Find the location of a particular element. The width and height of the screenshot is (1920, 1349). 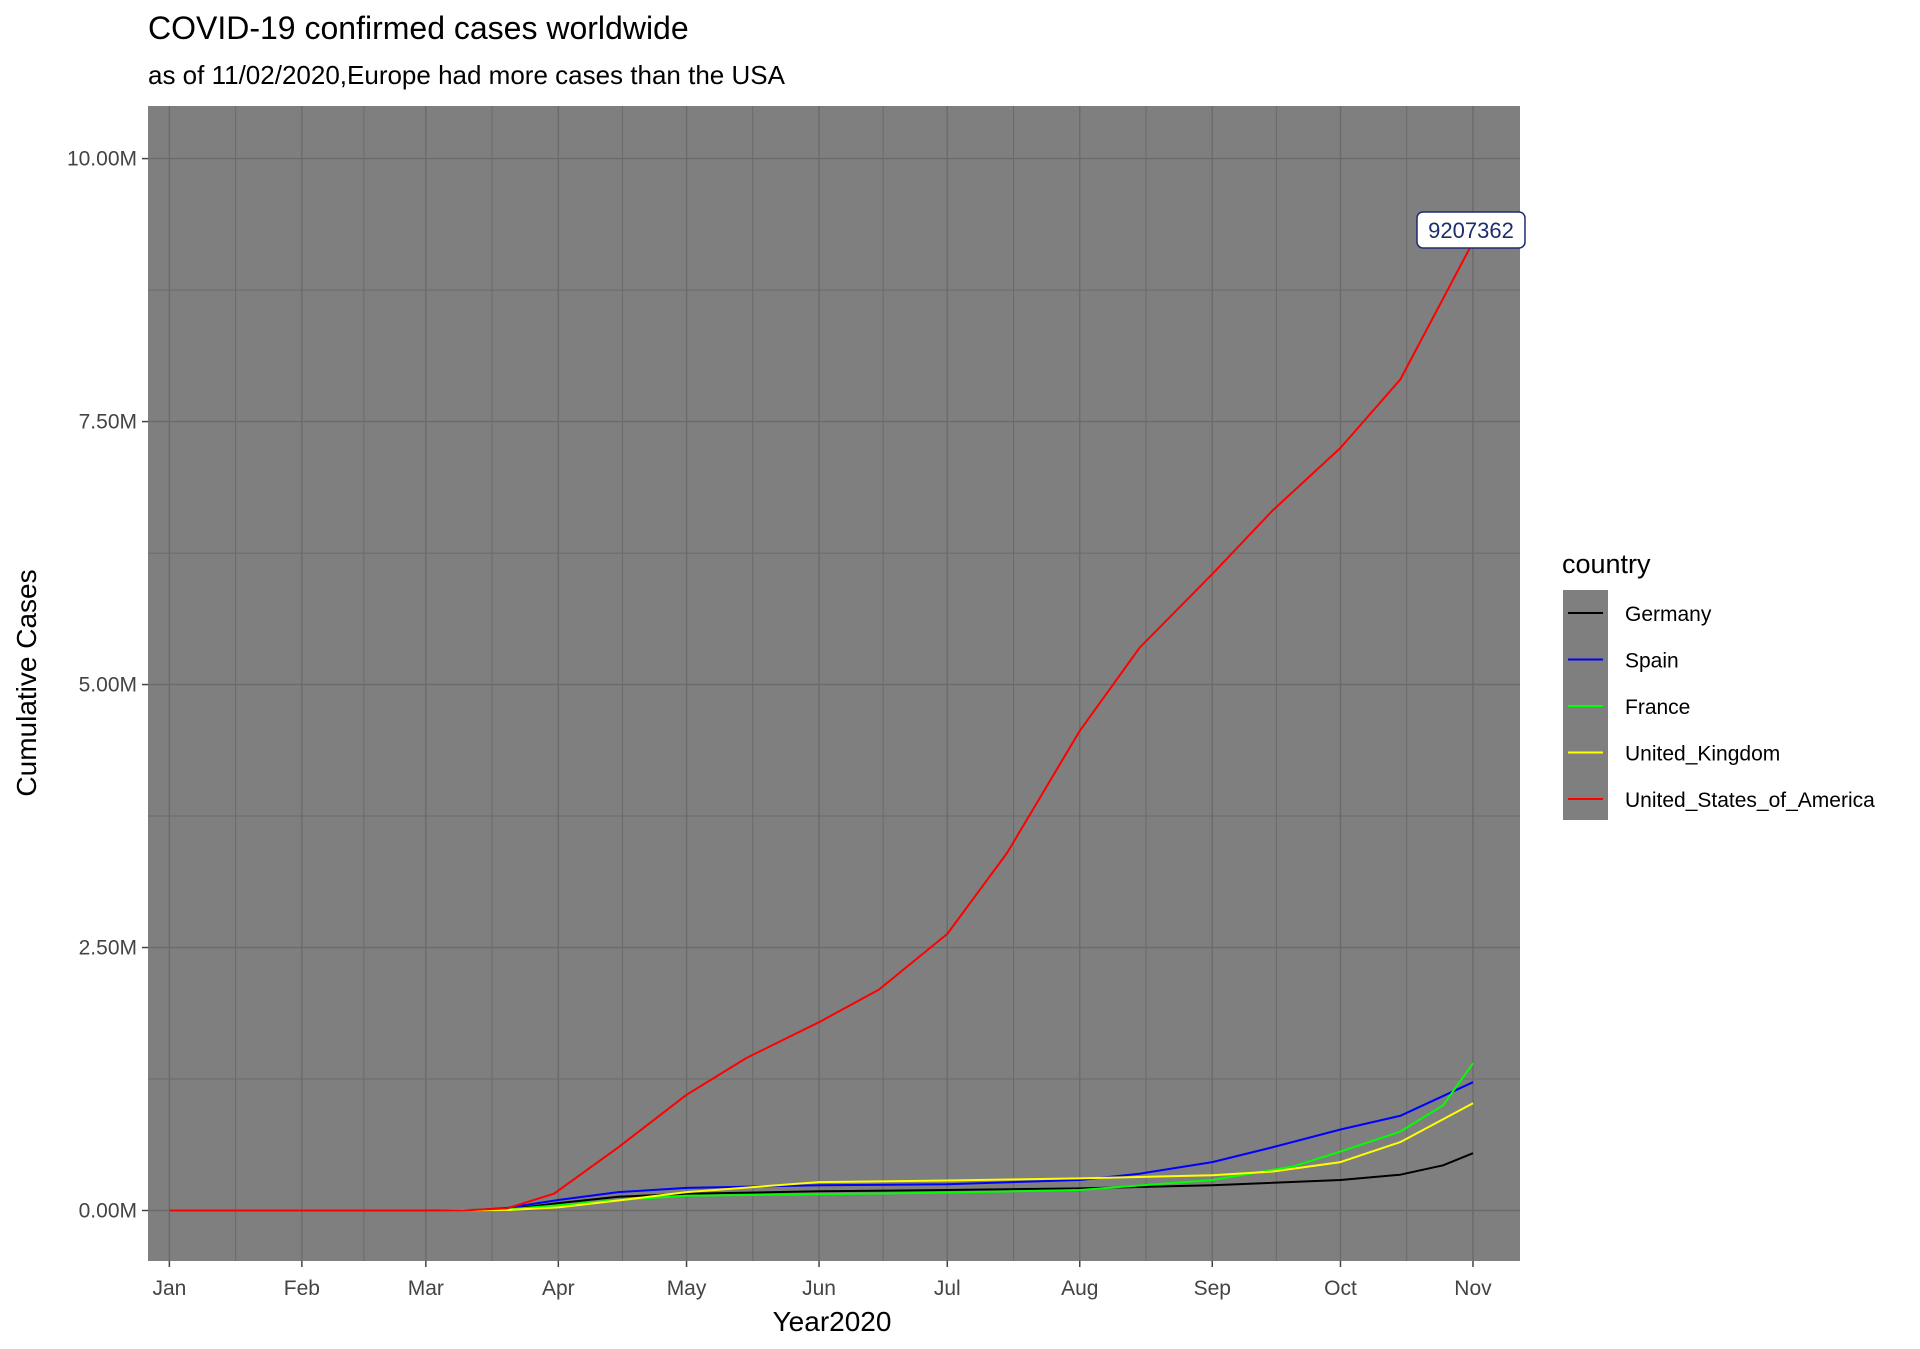

x-tick-label: Jun is located at coordinates (819, 1288).